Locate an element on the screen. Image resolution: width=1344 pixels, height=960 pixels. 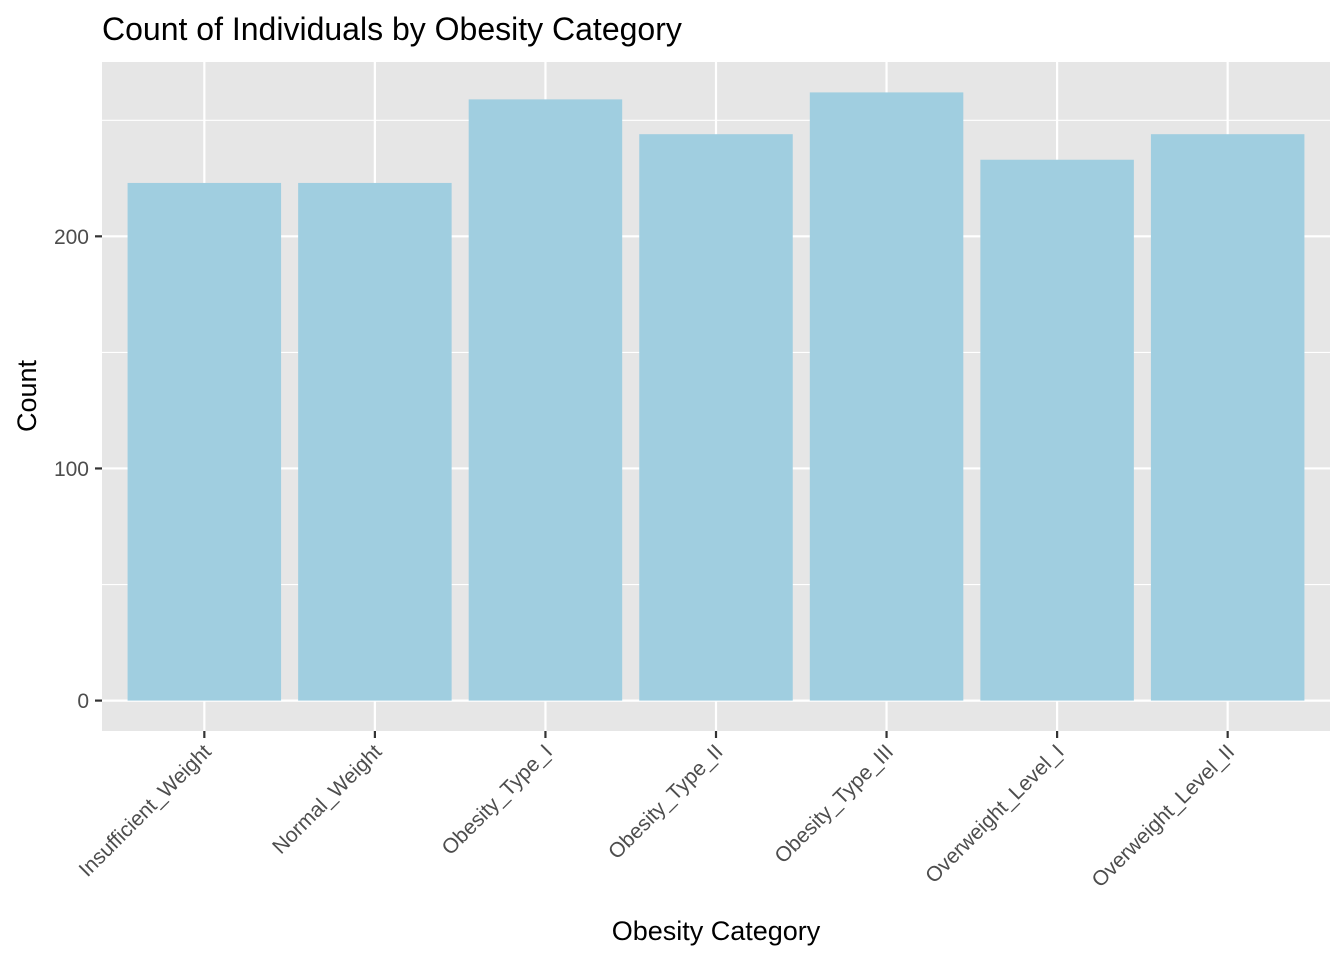
x-tick-label-4: Obesity_Type_III is located at coordinates (834, 804).